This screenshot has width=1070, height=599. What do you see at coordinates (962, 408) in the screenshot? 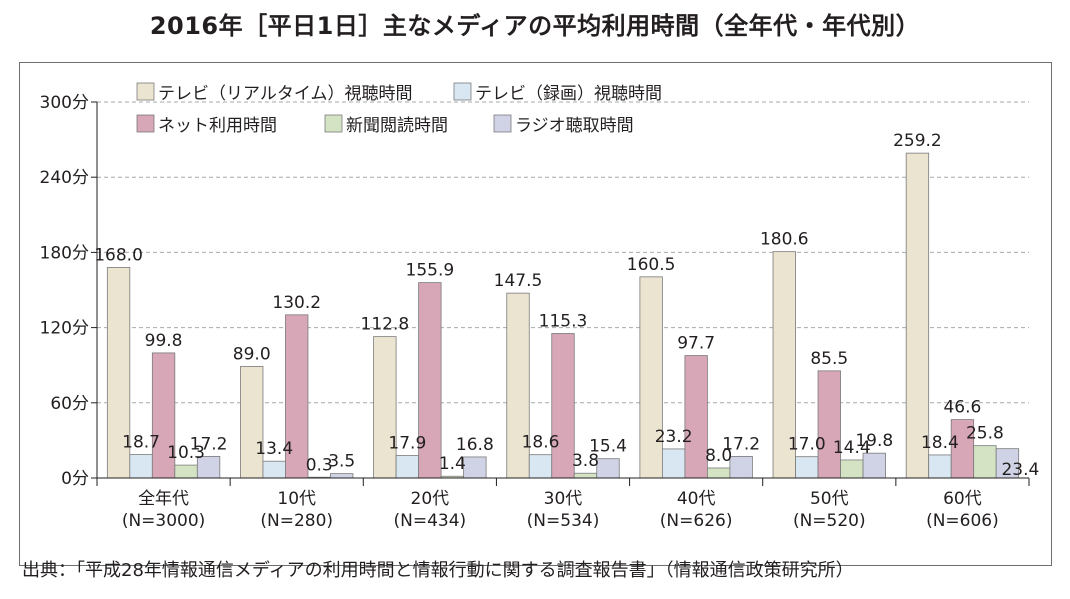
I see `data-label: 46.6` at bounding box center [962, 408].